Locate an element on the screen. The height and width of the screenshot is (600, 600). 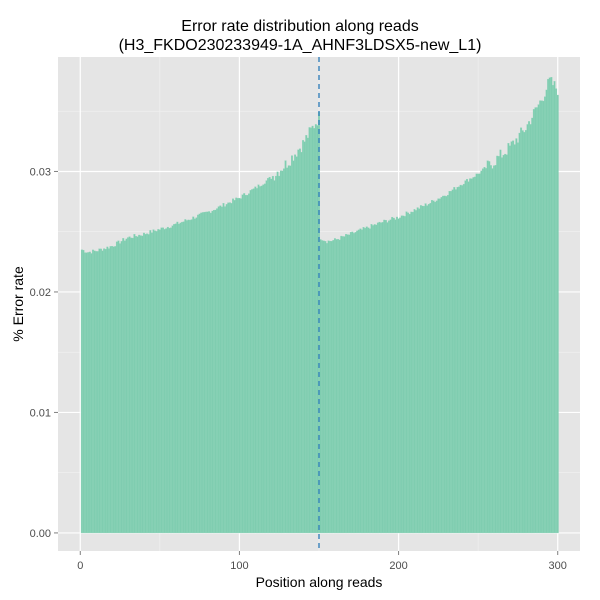
y-tick-label: 0.03 is located at coordinates (40, 172).